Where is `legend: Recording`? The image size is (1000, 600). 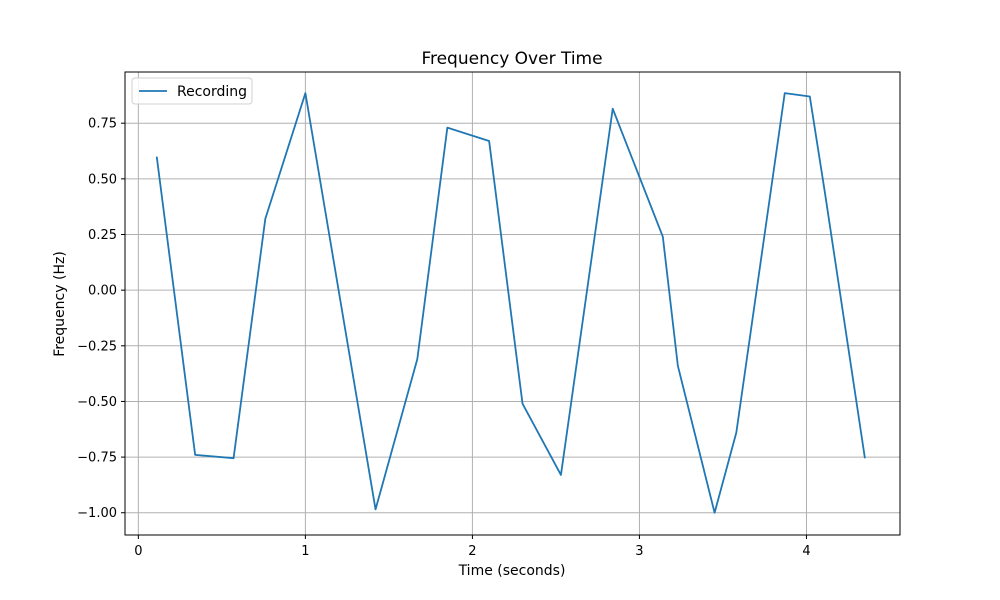 legend: Recording is located at coordinates (192, 91).